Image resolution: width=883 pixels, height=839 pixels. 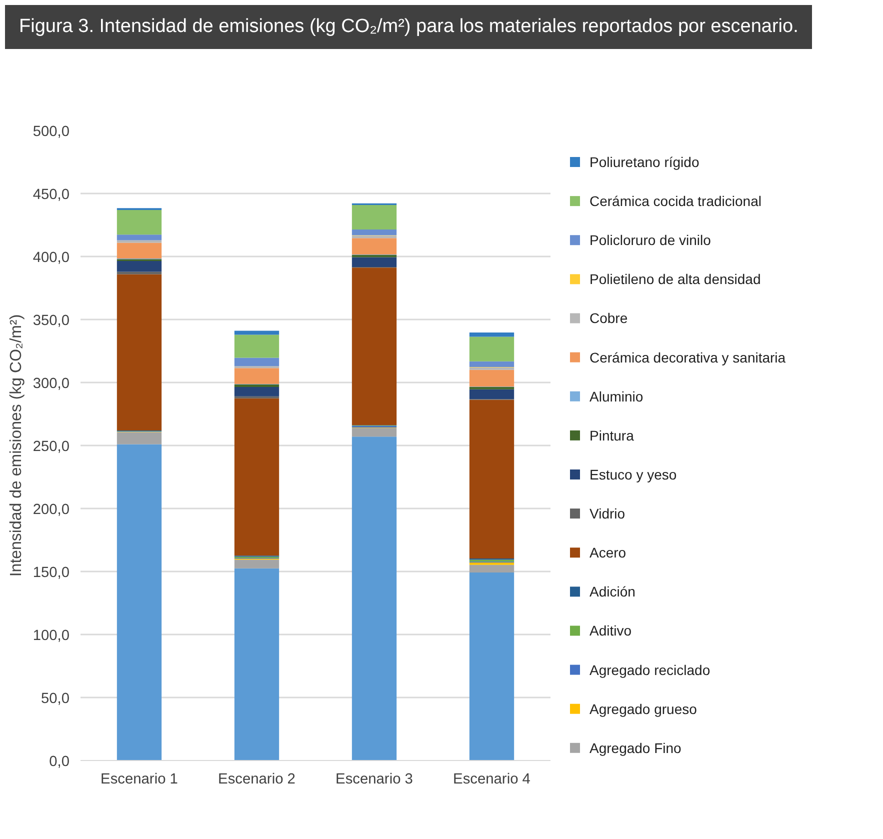 What do you see at coordinates (636, 748) in the screenshot?
I see `legend-label: Agregado Fino` at bounding box center [636, 748].